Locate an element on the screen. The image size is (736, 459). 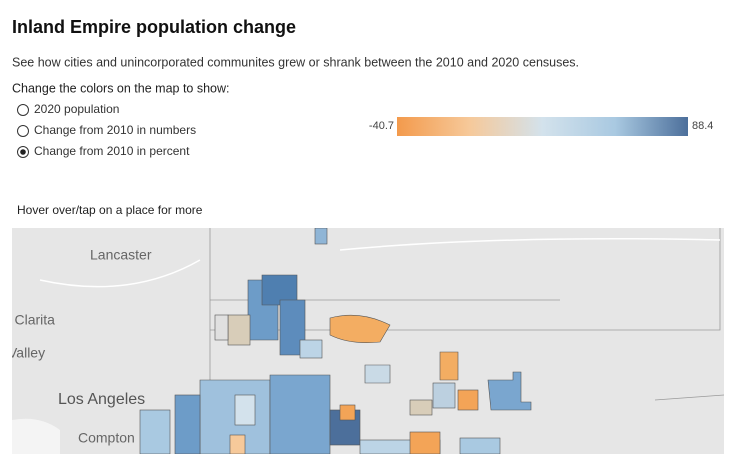
title: Inland Empire population change is located at coordinates (154, 27).